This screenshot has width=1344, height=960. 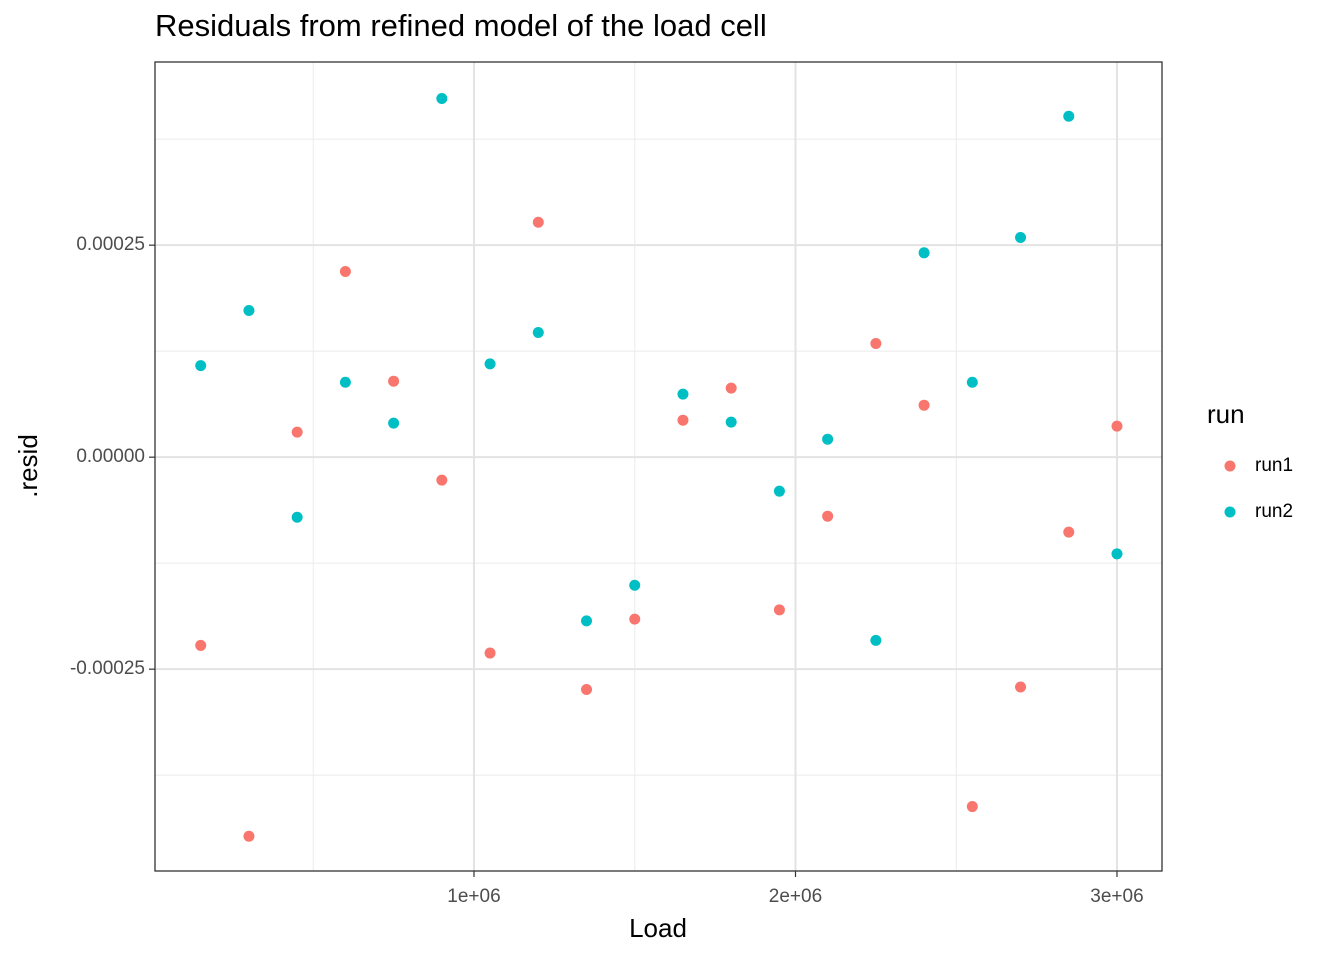 What do you see at coordinates (1274, 511) in the screenshot?
I see `legend-label: run2` at bounding box center [1274, 511].